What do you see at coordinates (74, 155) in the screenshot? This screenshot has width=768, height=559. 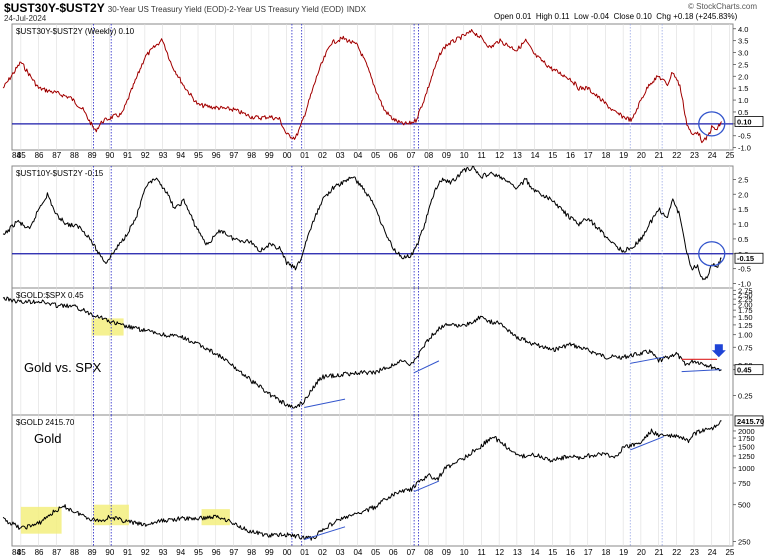 I see `year-label-top: 88` at bounding box center [74, 155].